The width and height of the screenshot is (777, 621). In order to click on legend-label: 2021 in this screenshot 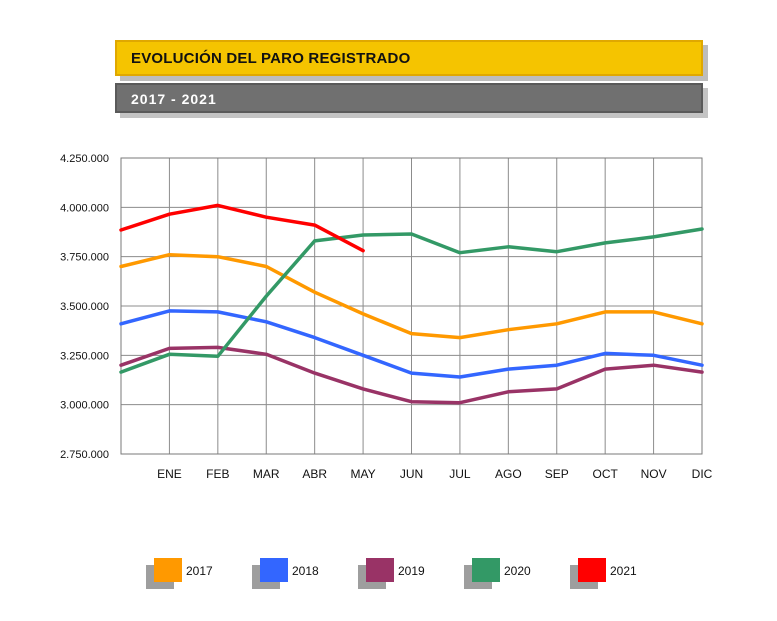, I will do `click(623, 571)`.